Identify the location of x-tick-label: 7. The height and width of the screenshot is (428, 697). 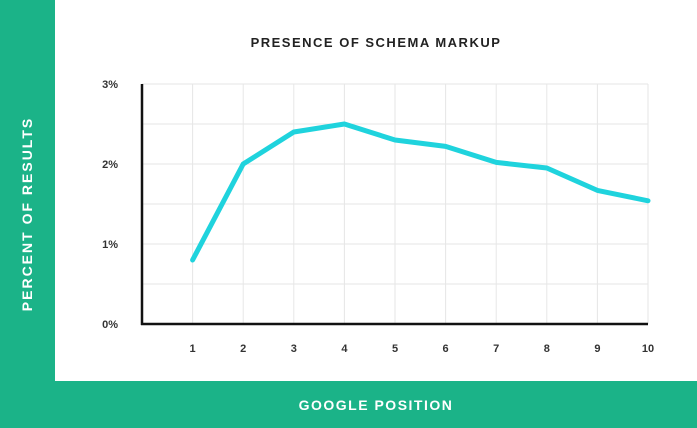
(496, 349).